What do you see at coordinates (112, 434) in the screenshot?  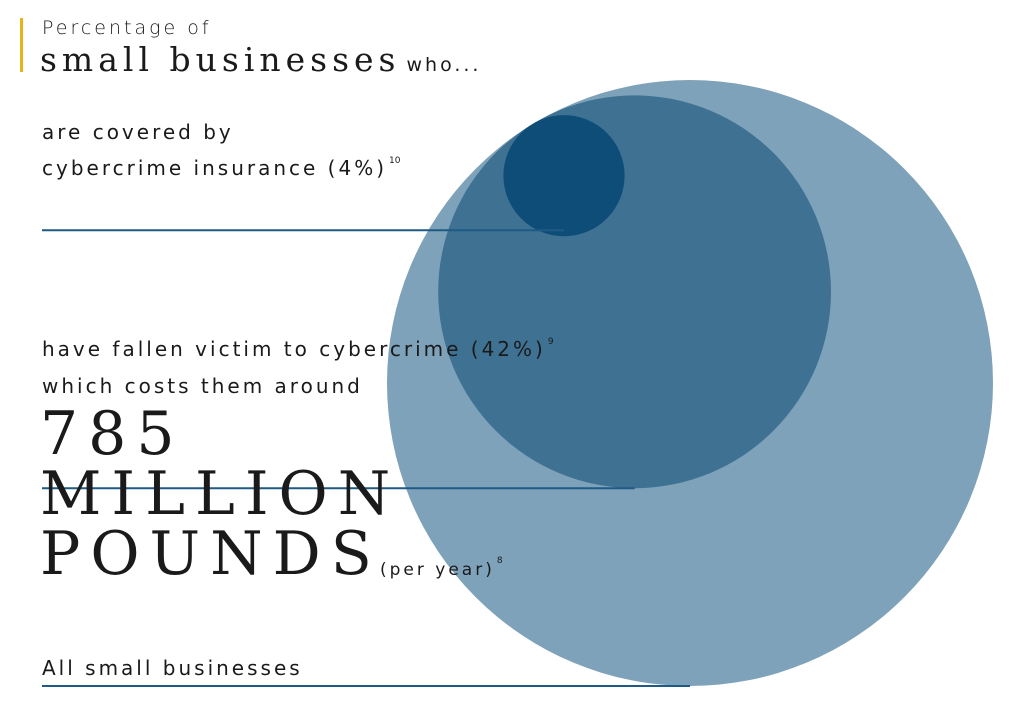 I see `cost-number: 785` at bounding box center [112, 434].